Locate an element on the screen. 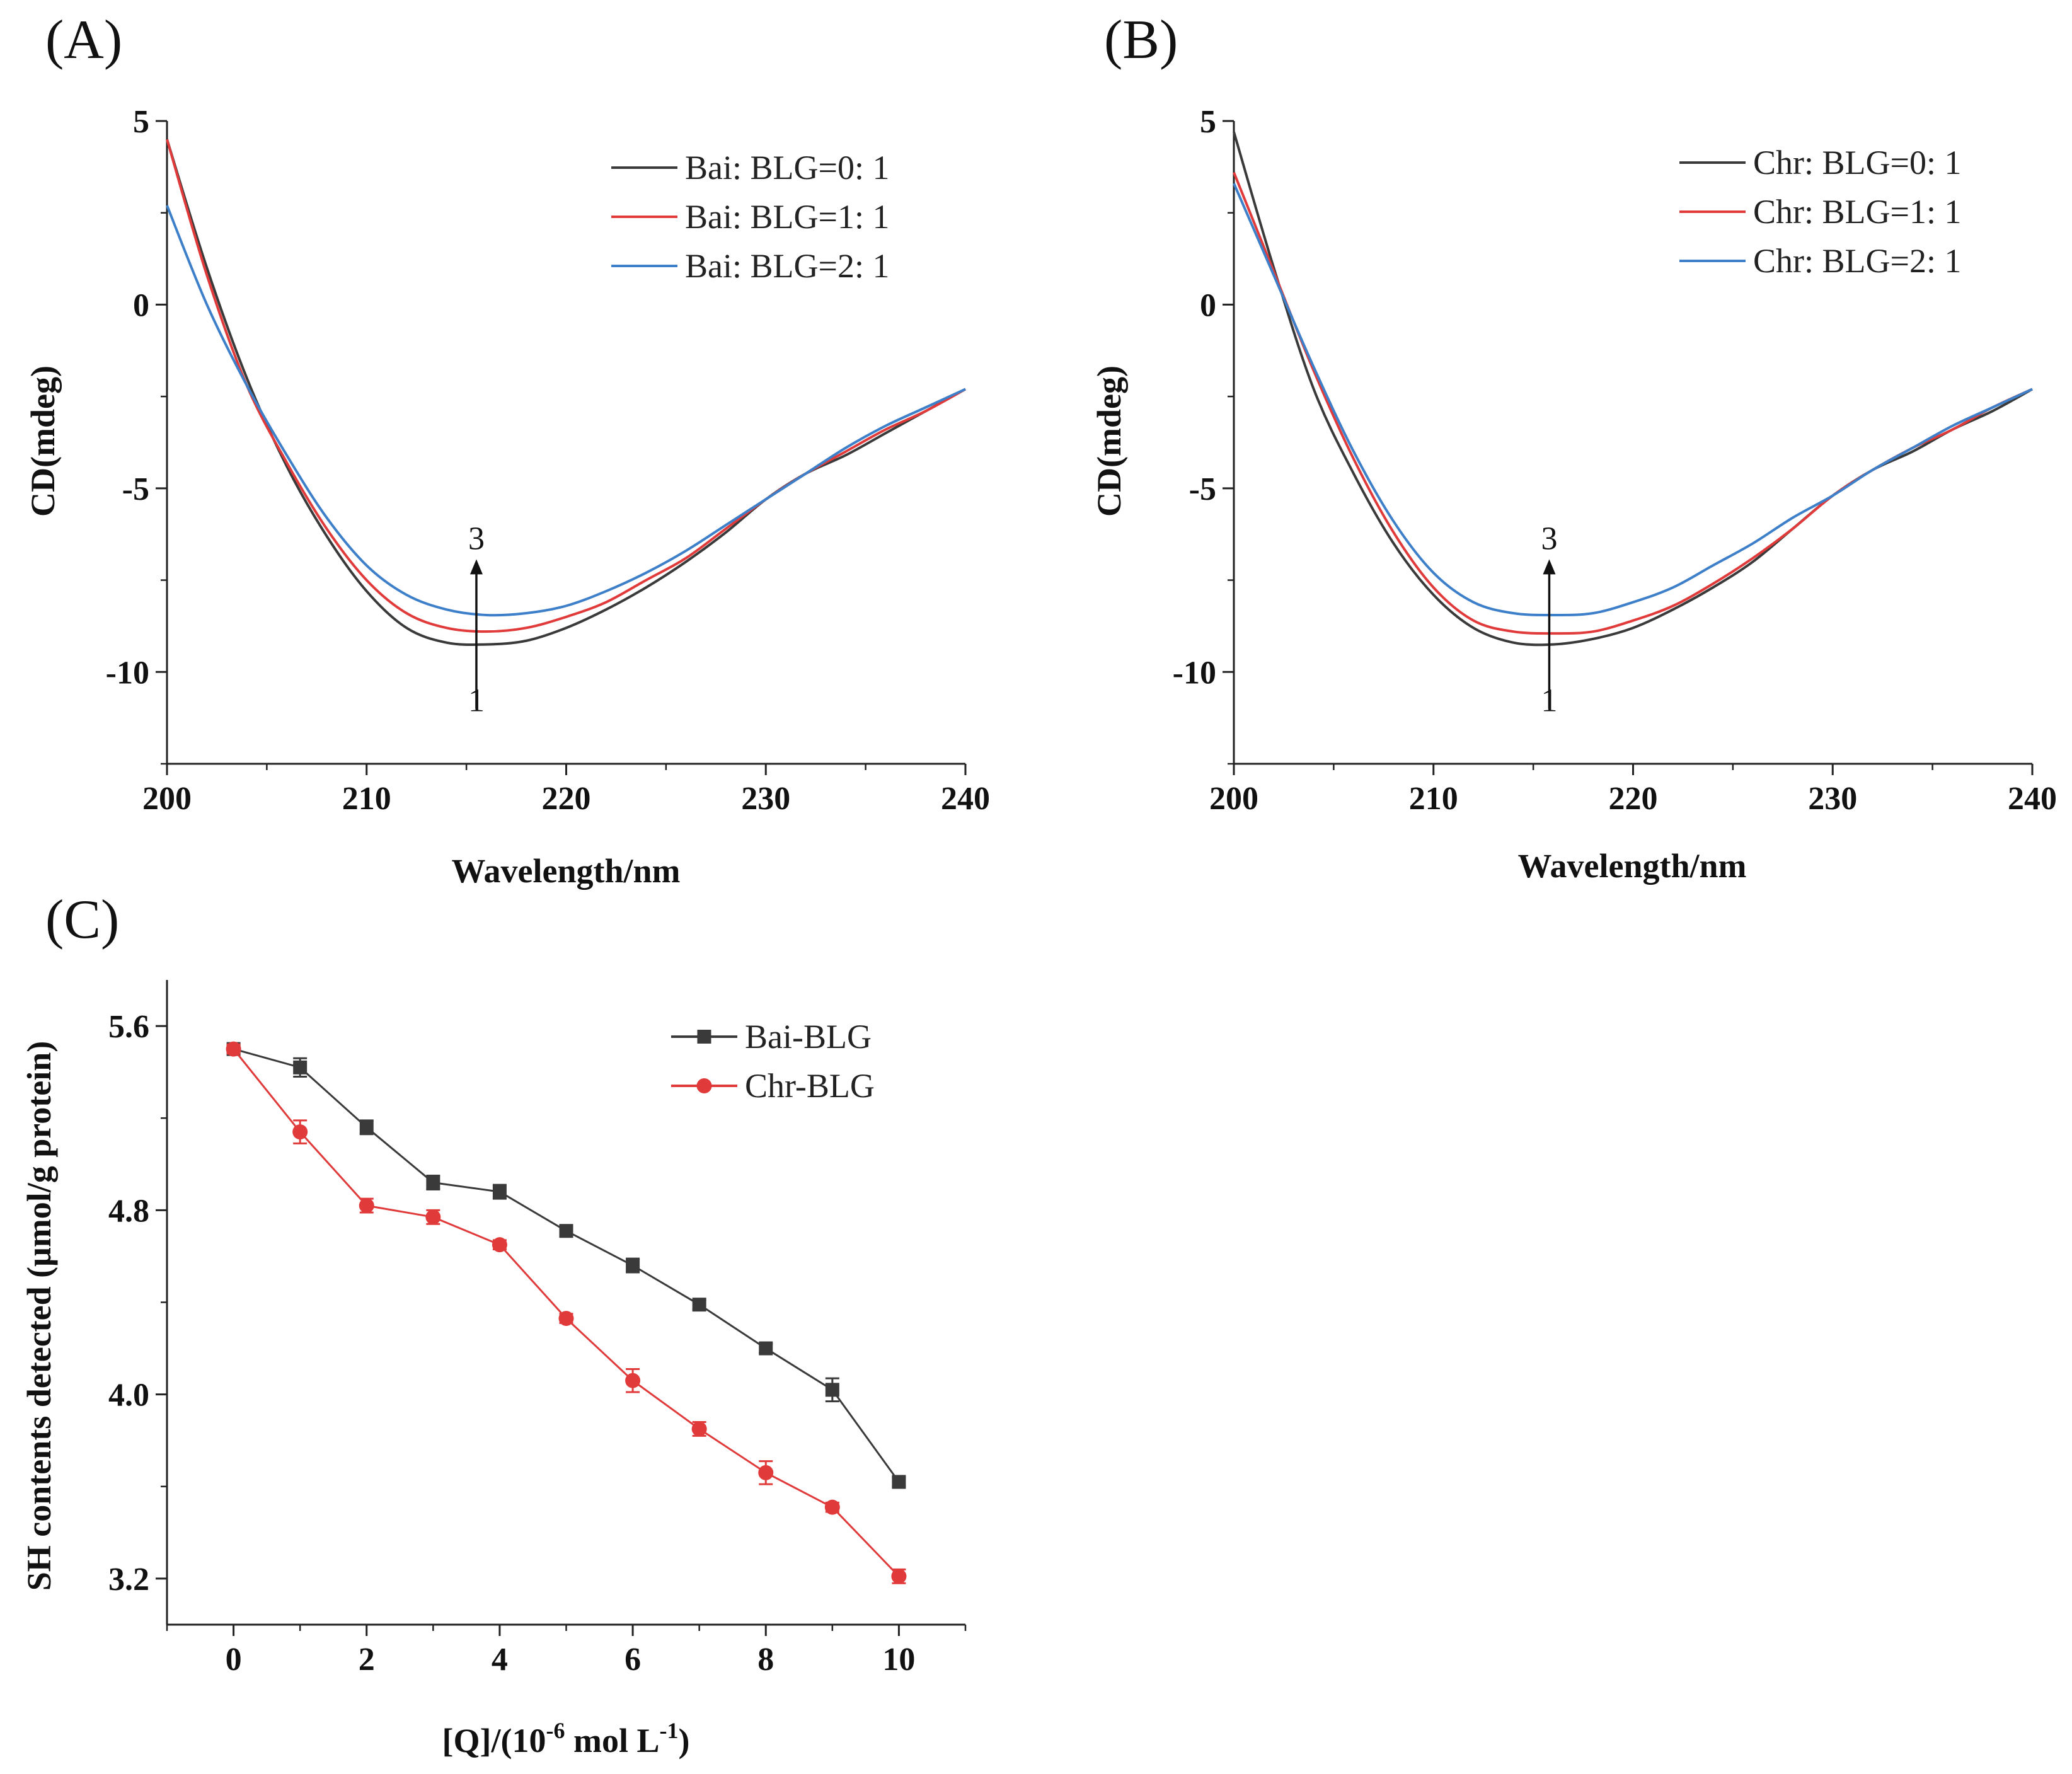 The height and width of the screenshot is (1774, 2072). panel-b-x-tick-label: 240 is located at coordinates (2032, 799).